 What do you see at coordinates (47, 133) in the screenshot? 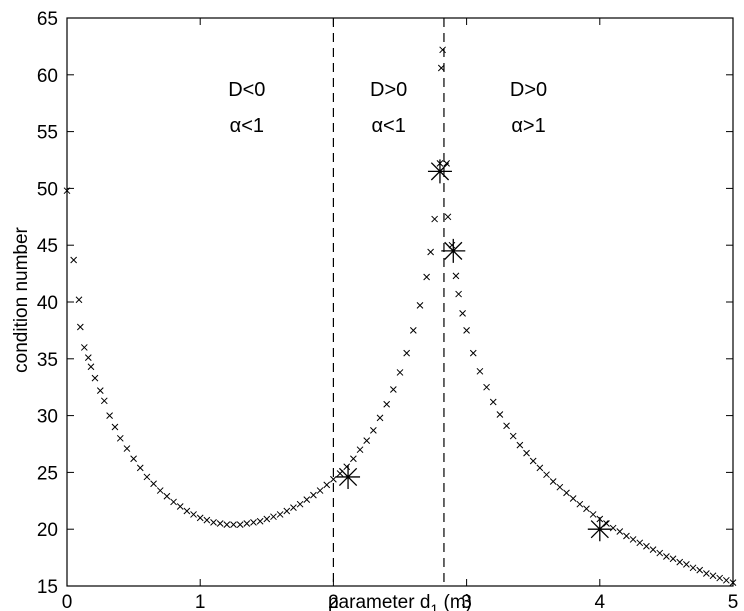
I see `y-tick-label: 55` at bounding box center [47, 133].